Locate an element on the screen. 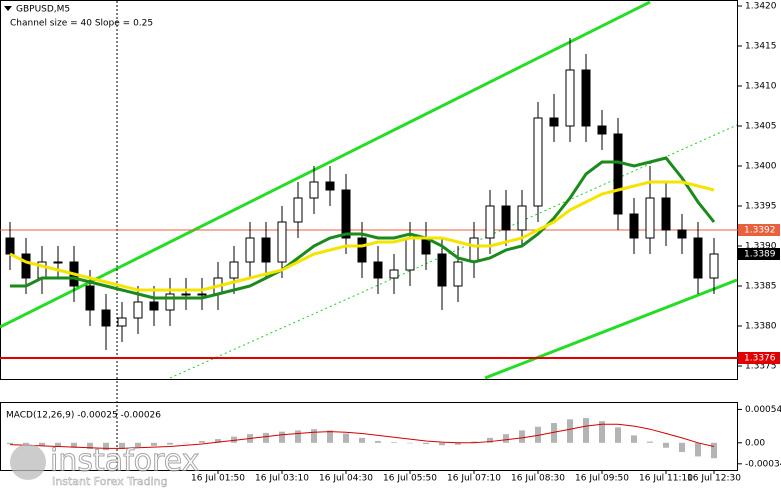  last-price-box is located at coordinates (759, 254).